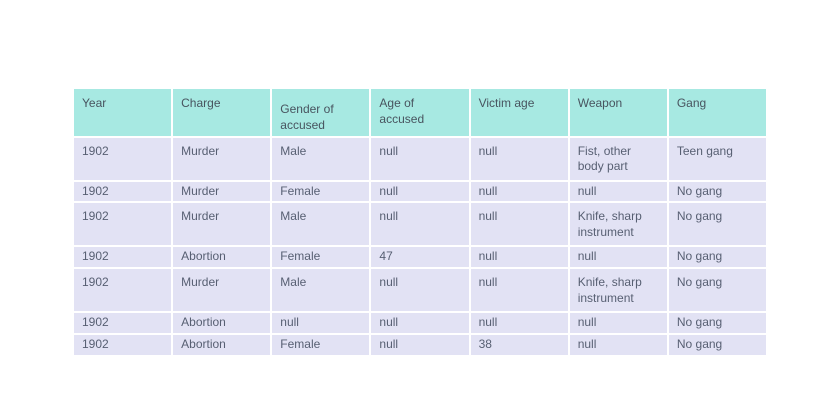 This screenshot has height=409, width=840. I want to click on table-row: 1902 Murder Female null null null No gang, so click(420, 191).